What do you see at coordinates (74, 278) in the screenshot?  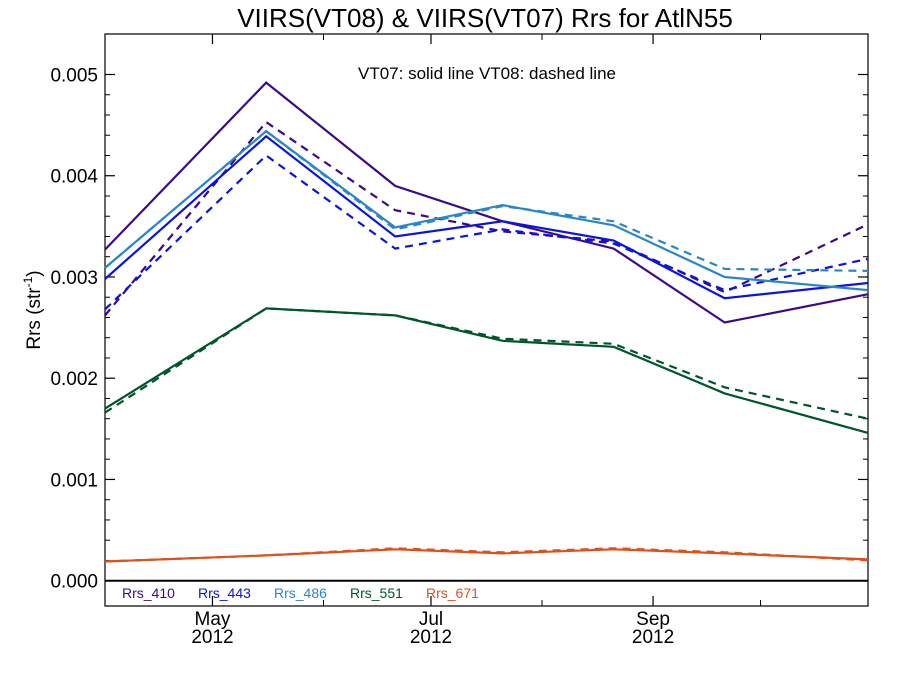 I see `y-tick-label-3: 0.003` at bounding box center [74, 278].